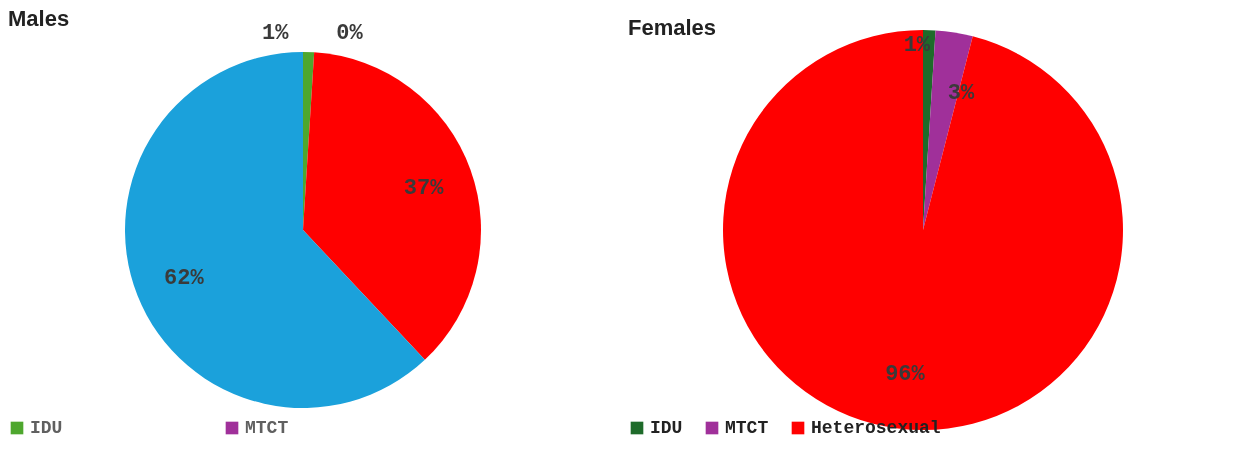 The height and width of the screenshot is (452, 1255). What do you see at coordinates (424, 188) in the screenshot?
I see `data-label: 37%` at bounding box center [424, 188].